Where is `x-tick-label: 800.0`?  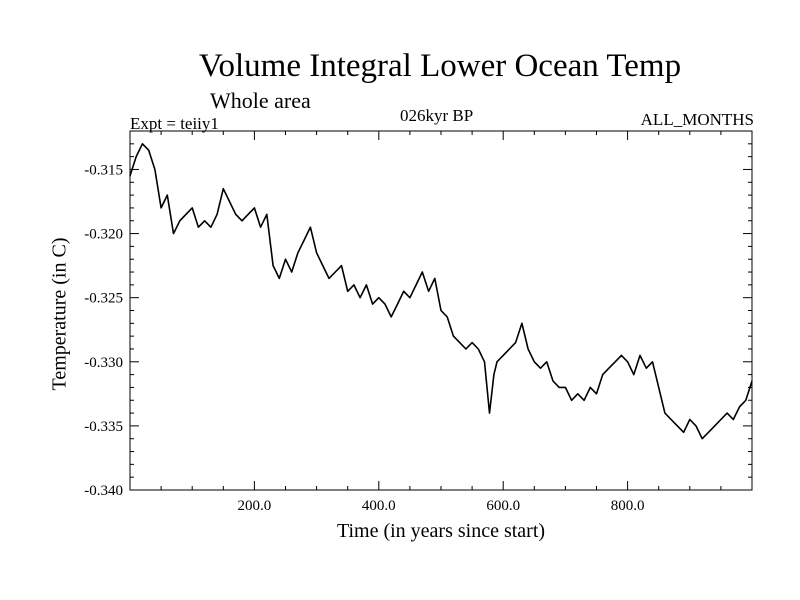 x-tick-label: 800.0 is located at coordinates (628, 506).